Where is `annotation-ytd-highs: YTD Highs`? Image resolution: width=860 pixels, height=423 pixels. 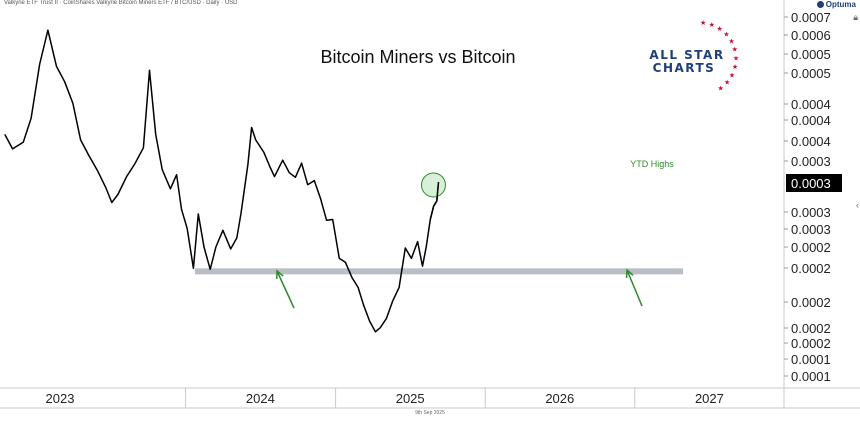 annotation-ytd-highs: YTD Highs is located at coordinates (652, 164).